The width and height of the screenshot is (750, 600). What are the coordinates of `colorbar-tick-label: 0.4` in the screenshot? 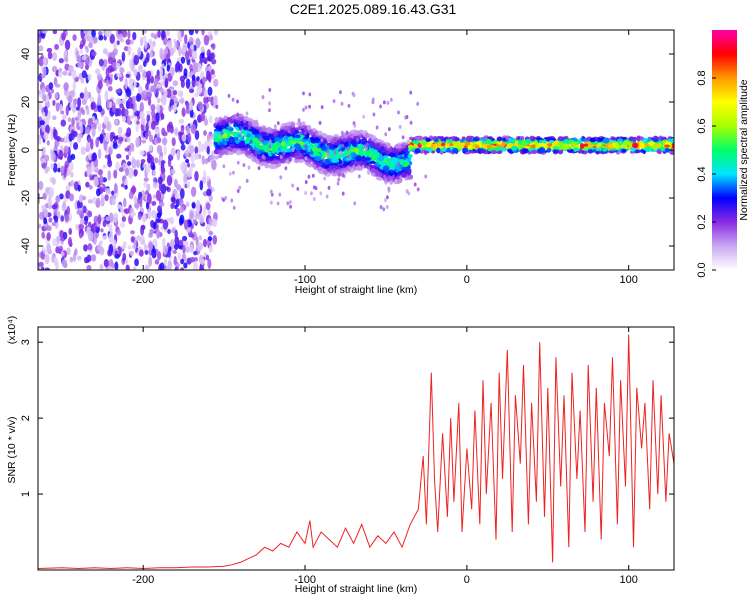 It's located at (702, 173).